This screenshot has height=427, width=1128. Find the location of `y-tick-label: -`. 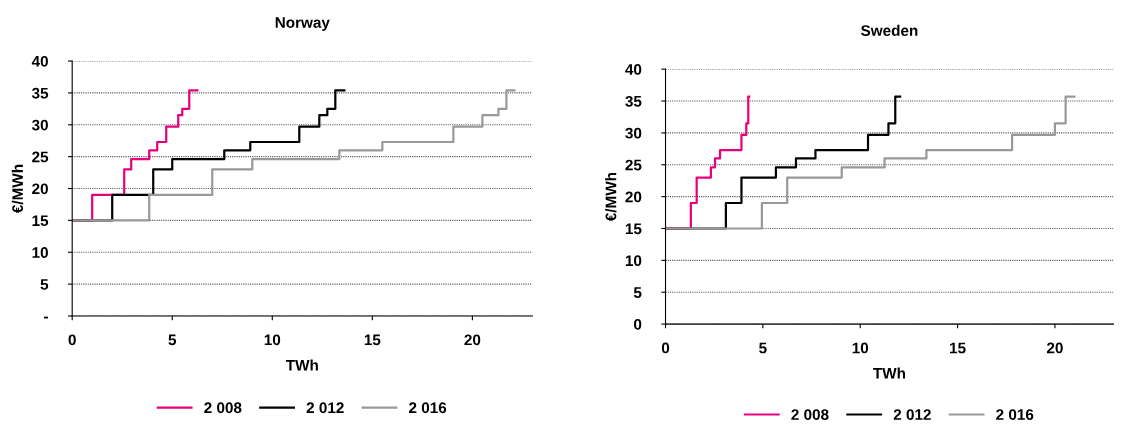

y-tick-label: - is located at coordinates (46, 317).